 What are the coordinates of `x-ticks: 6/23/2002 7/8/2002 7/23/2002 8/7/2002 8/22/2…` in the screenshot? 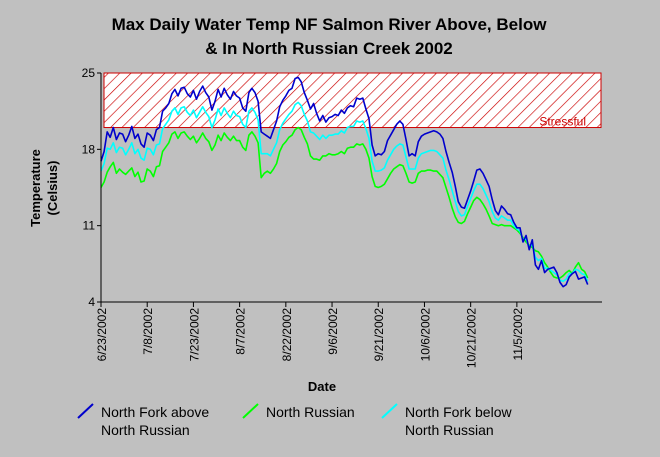 It's located at (310, 335).